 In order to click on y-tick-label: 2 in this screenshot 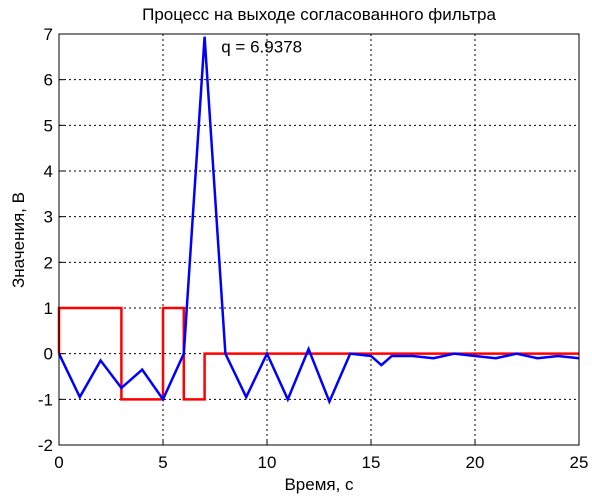, I will do `click(48, 262)`.